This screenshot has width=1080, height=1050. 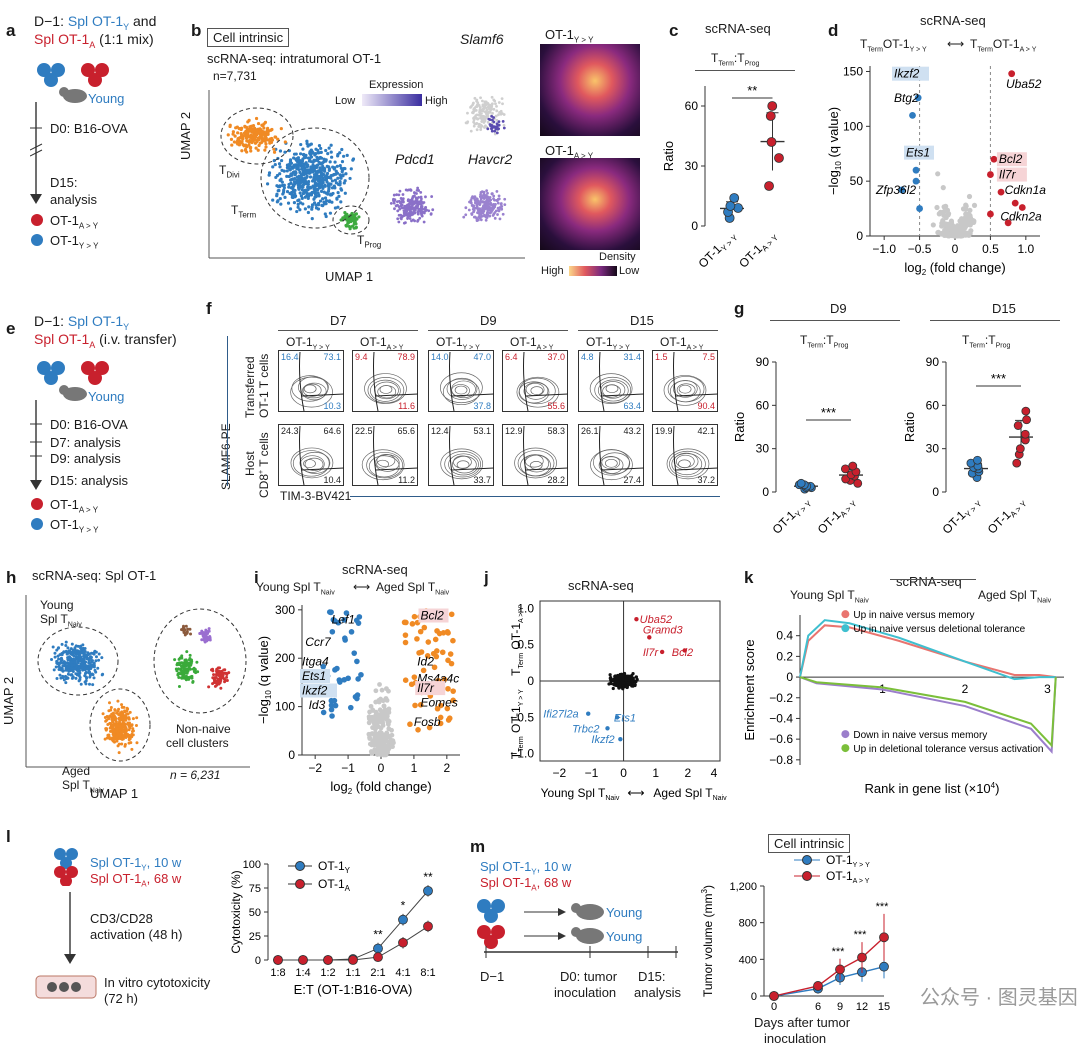 What do you see at coordinates (592, 773) in the screenshot?
I see `x-tick-label: −1` at bounding box center [592, 773].